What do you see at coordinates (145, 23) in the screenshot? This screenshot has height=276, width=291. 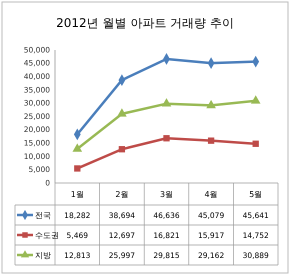 I see `chart-title: 2012년 월별 아파트 거래량 추이` at bounding box center [145, 23].